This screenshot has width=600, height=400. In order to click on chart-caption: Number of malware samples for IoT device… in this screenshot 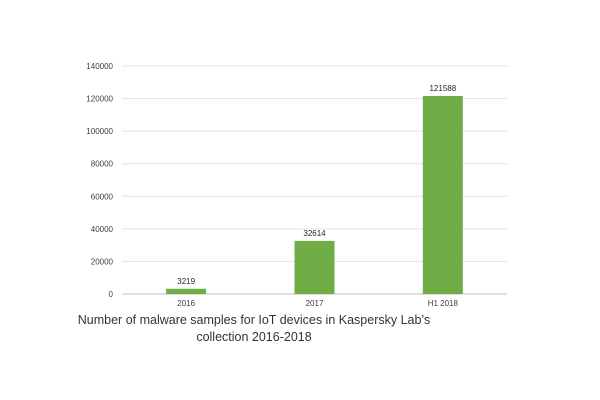, I will do `click(254, 329)`.